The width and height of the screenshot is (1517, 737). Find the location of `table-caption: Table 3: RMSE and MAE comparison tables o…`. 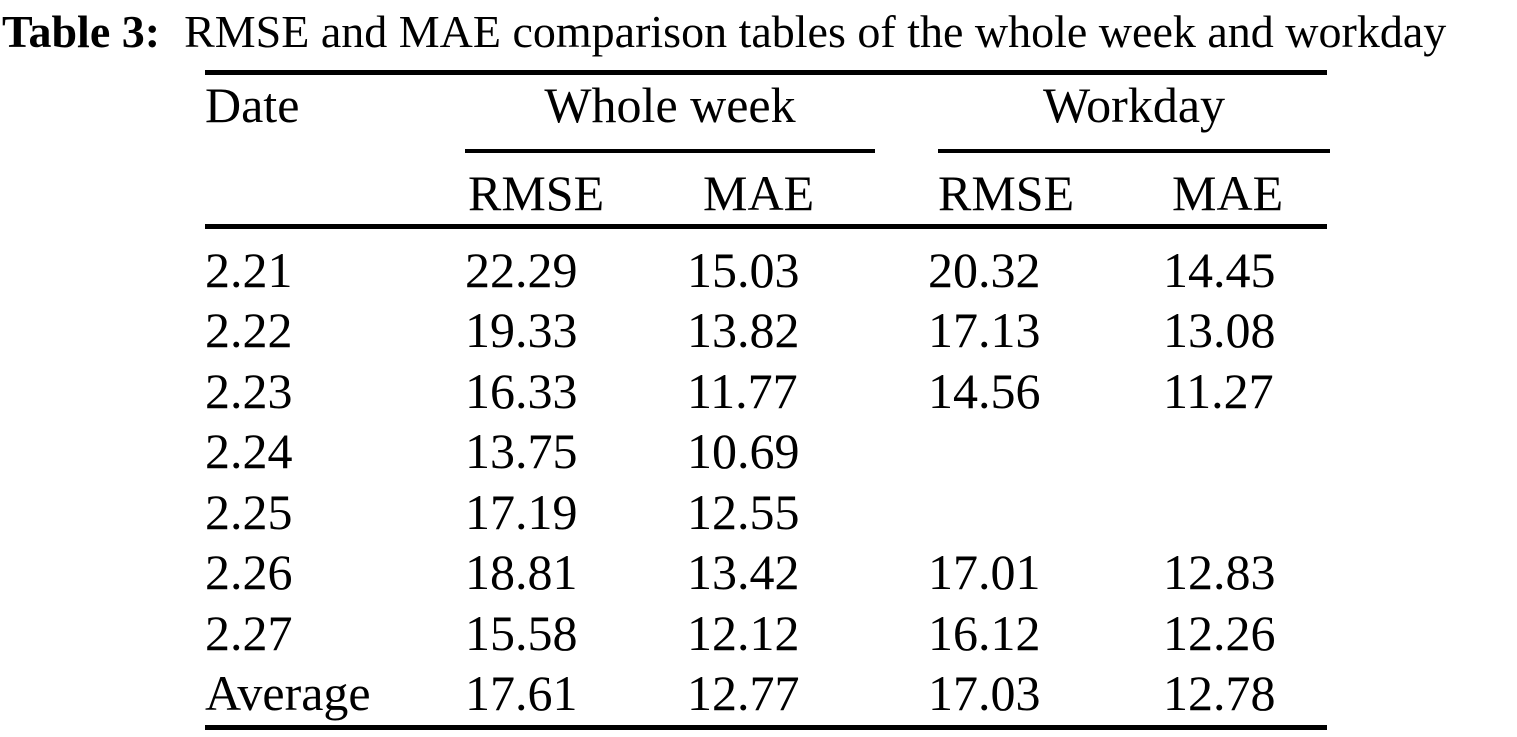

table-caption: Table 3: RMSE and MAE comparison tables o… is located at coordinates (724, 32).